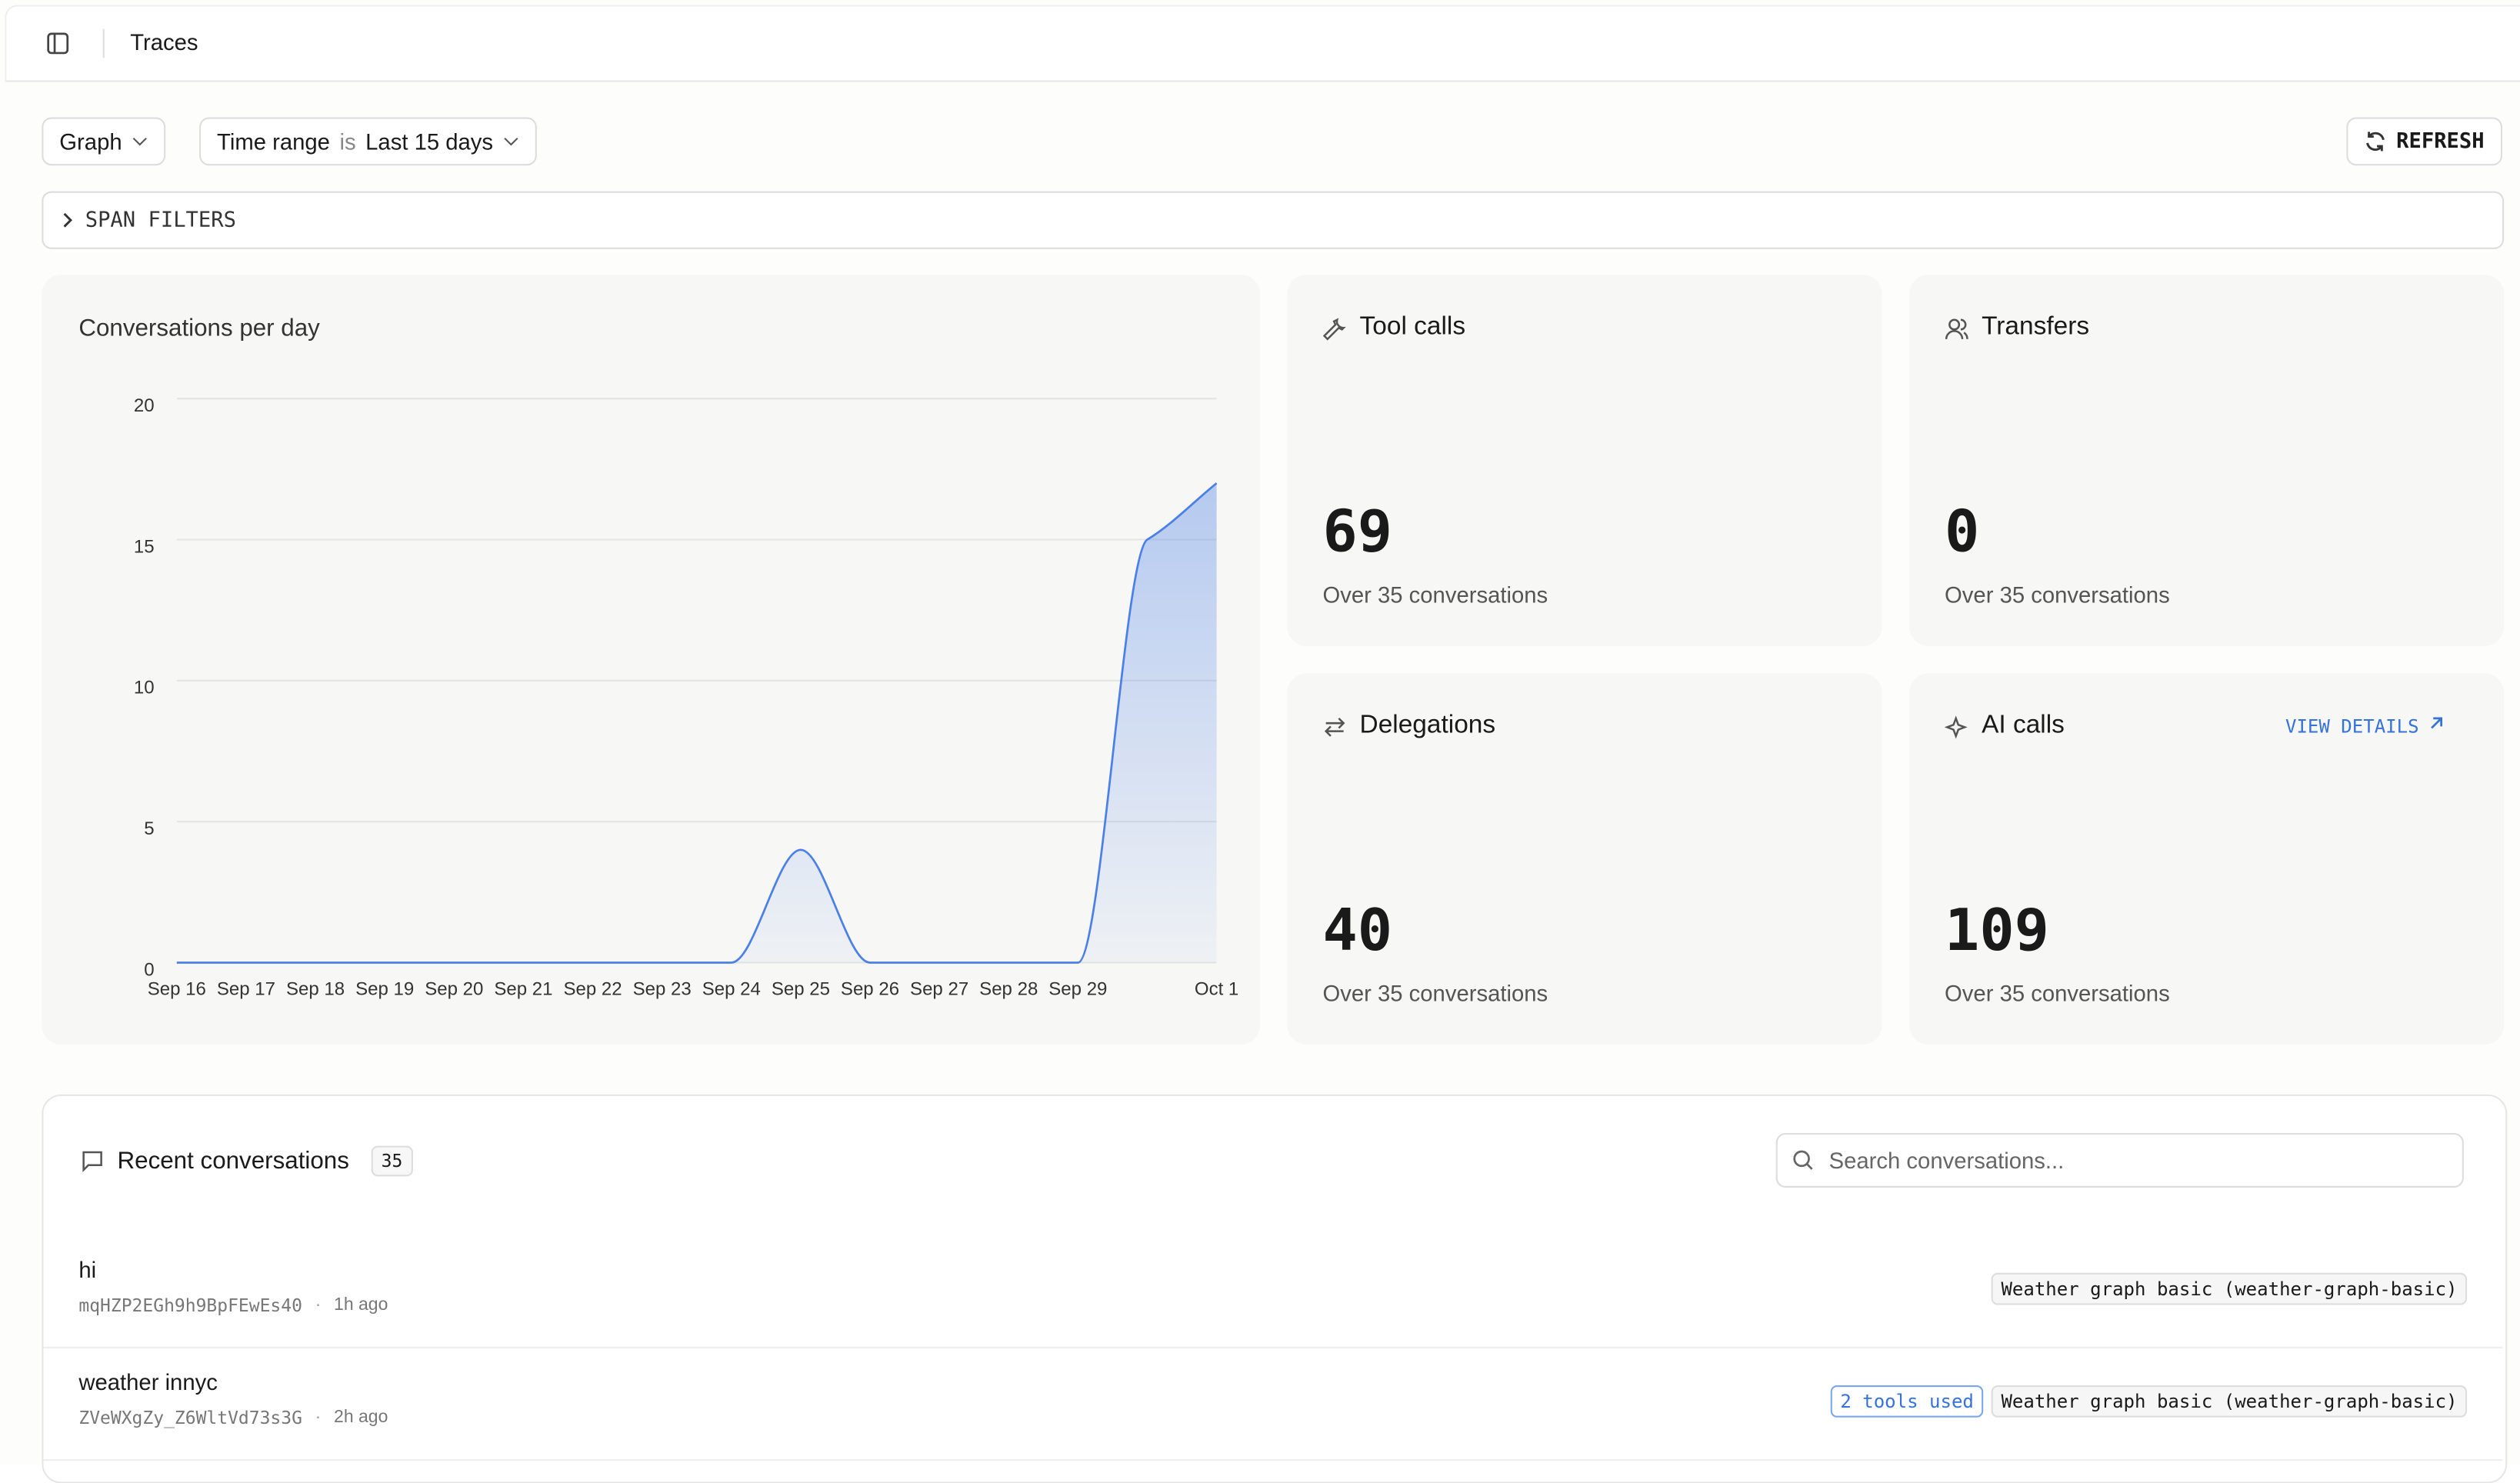 This screenshot has height=1483, width=2520. Describe the element at coordinates (523, 989) in the screenshot. I see `x-tick-label: Sep 21` at that location.